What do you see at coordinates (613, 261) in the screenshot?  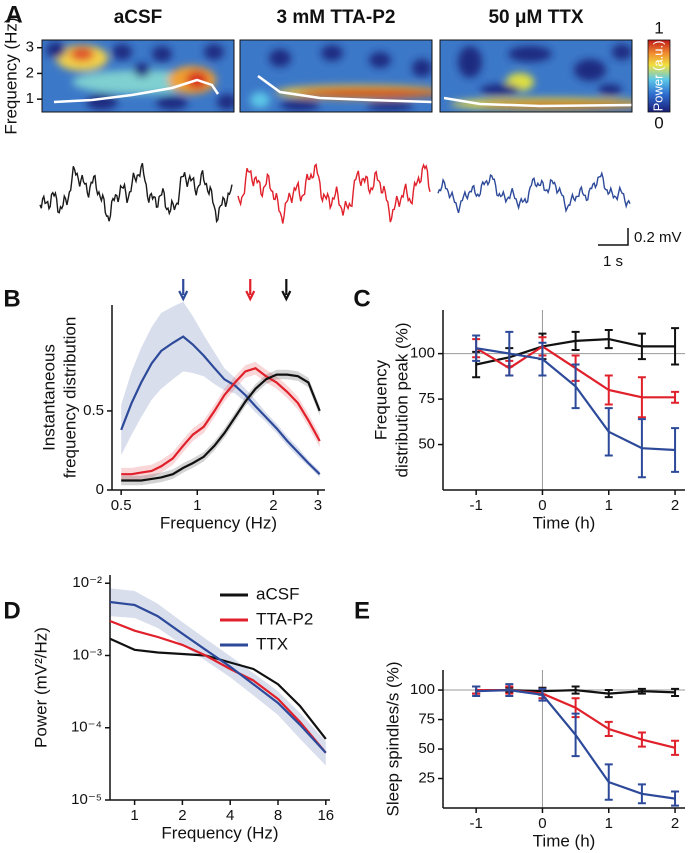 I see `scale-bar-time: 1 s` at bounding box center [613, 261].